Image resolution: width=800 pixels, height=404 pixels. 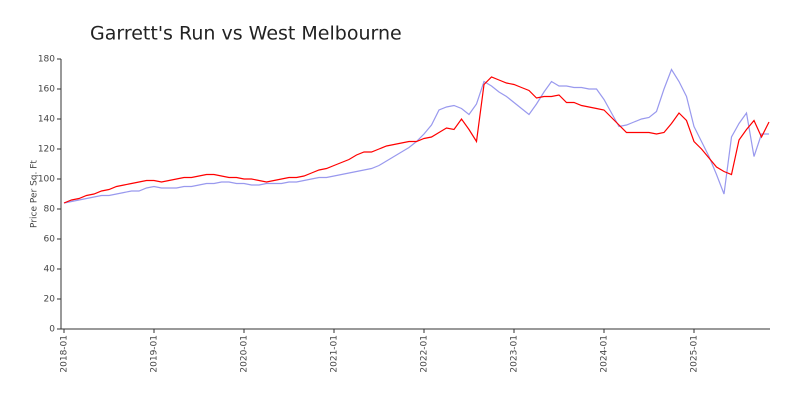 I want to click on y-tick-label: 120, so click(x=46, y=150).